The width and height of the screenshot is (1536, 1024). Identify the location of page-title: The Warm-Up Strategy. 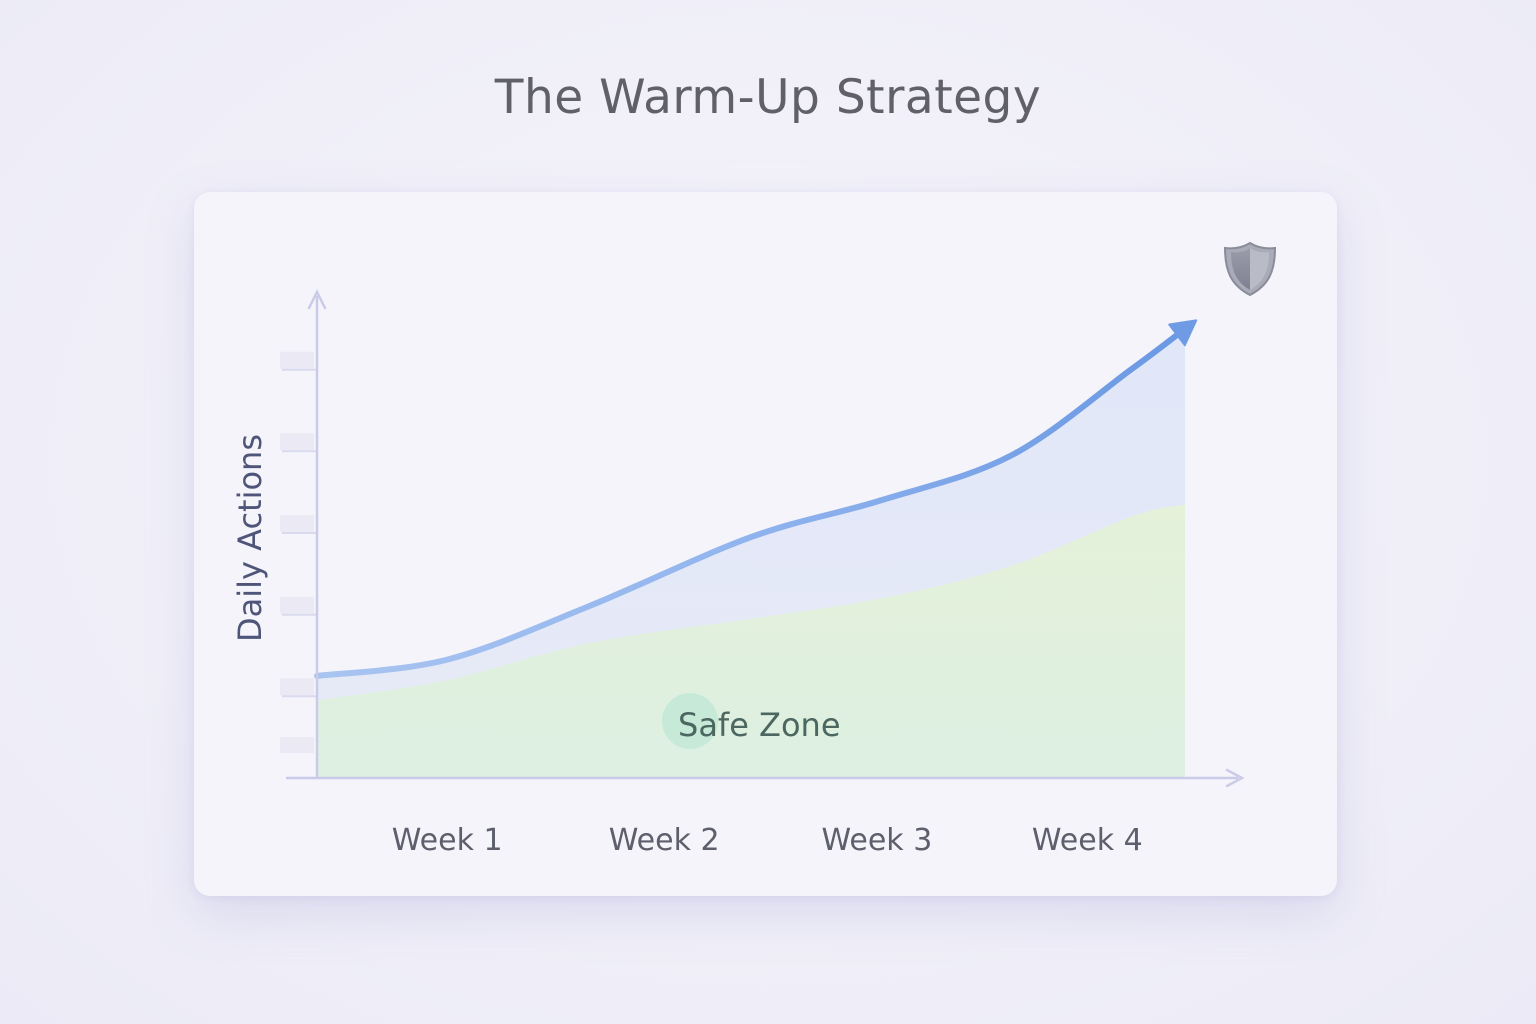
(768, 97).